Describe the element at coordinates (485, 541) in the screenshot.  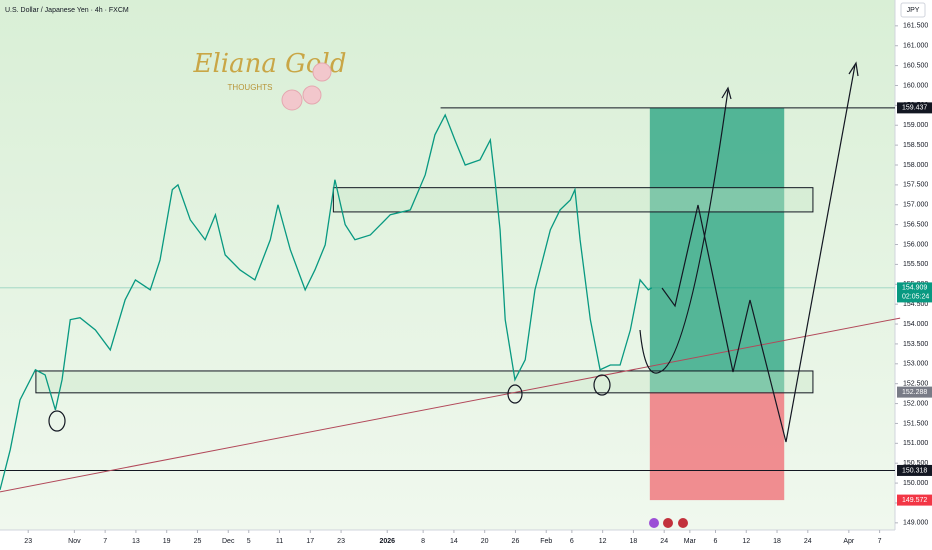
I see `x-tick-label: 20` at that location.